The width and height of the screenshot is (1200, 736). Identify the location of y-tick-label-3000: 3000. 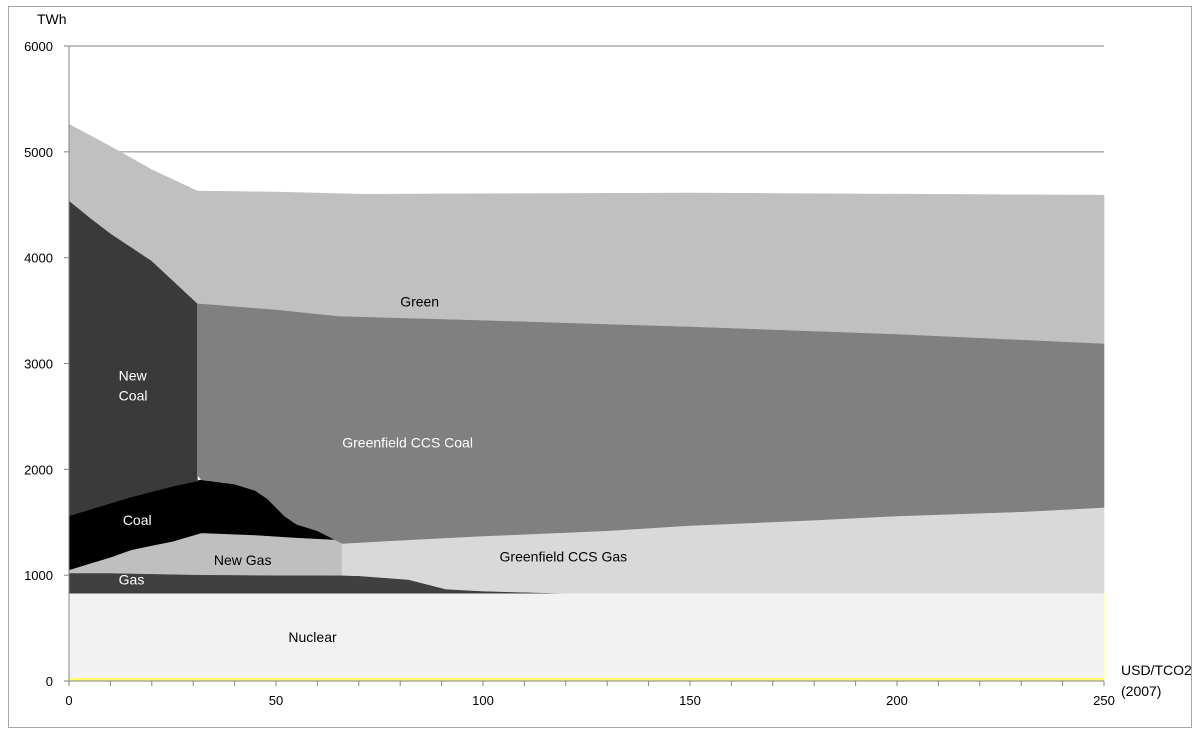
(38, 364).